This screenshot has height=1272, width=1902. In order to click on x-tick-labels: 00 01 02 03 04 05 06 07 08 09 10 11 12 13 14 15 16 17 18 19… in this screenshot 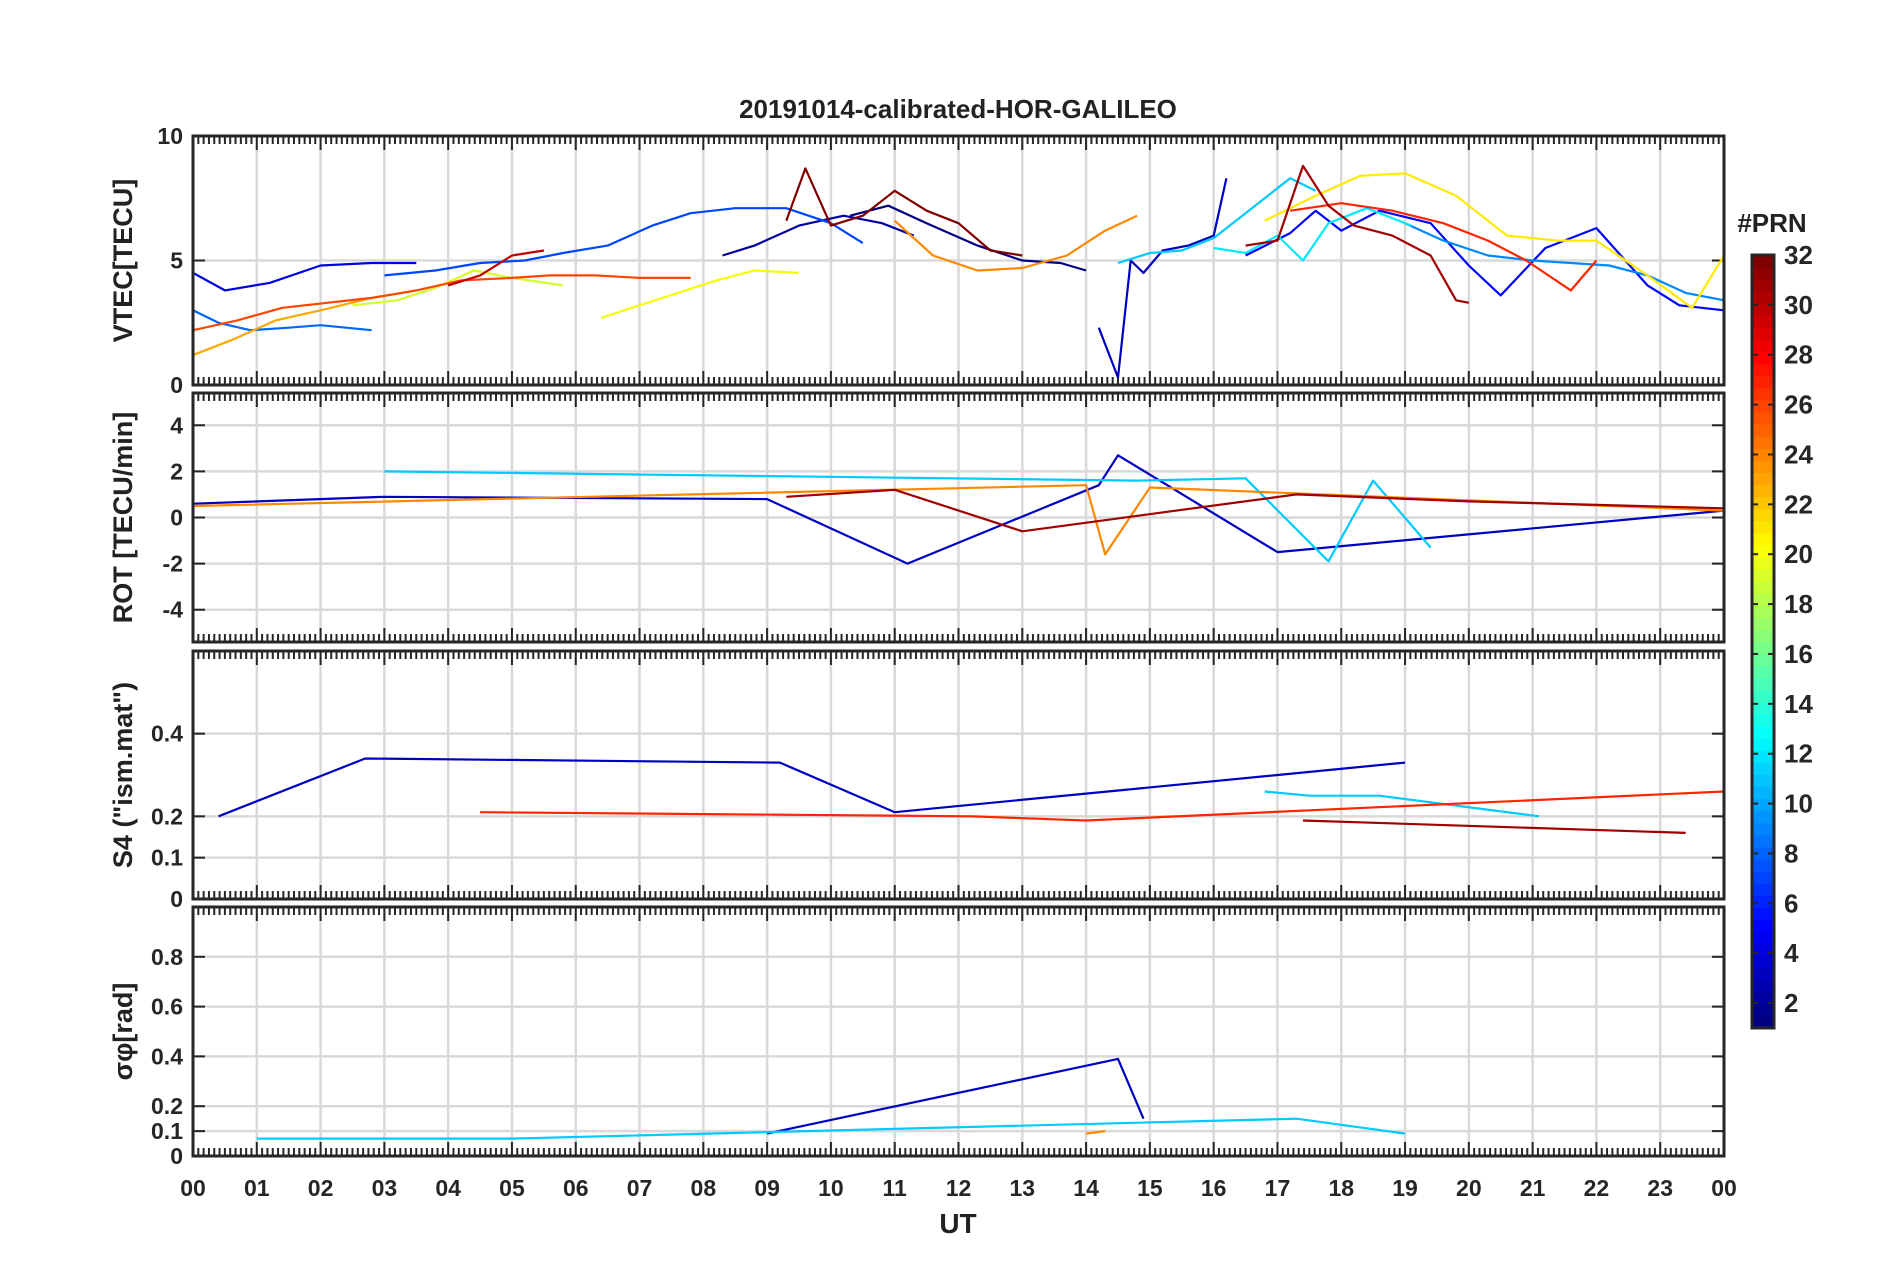, I will do `click(958, 1188)`.